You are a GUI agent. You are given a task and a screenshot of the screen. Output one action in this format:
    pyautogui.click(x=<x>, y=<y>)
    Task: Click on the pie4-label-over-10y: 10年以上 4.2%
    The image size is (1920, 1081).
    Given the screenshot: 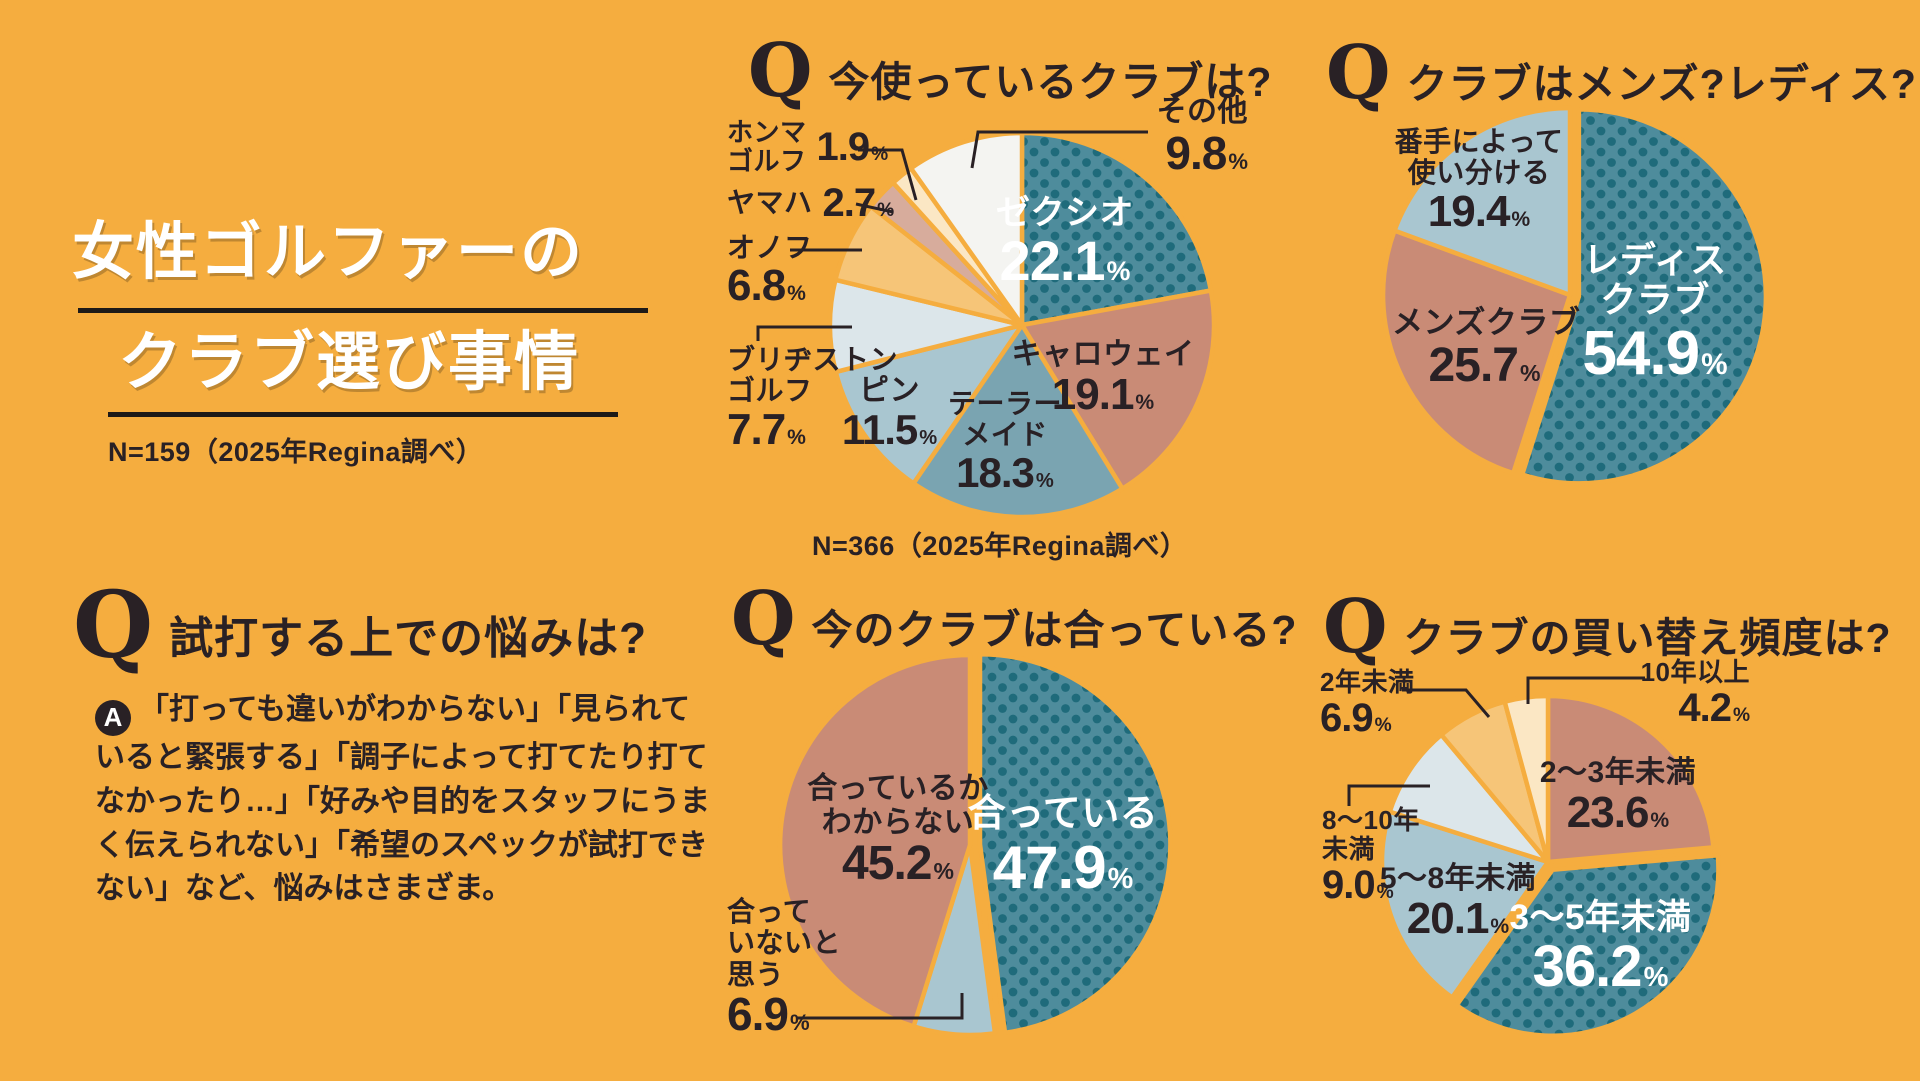 What is the action you would take?
    pyautogui.click(x=1695, y=694)
    